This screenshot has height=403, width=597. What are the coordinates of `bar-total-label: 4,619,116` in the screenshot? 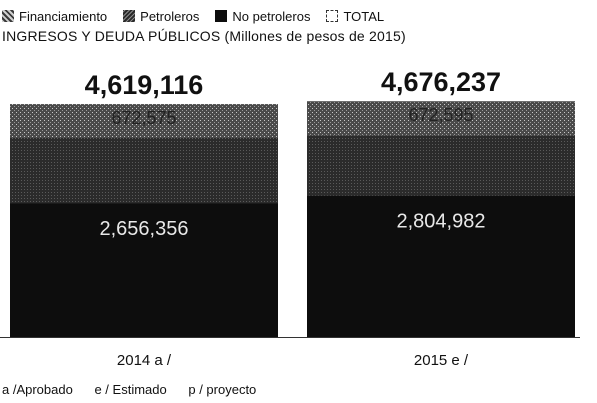 It's located at (144, 85).